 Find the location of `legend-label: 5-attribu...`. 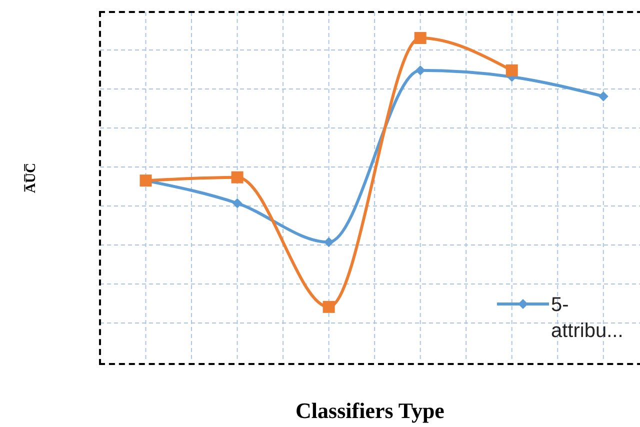

legend-label: 5-attribu... is located at coordinates (587, 318).